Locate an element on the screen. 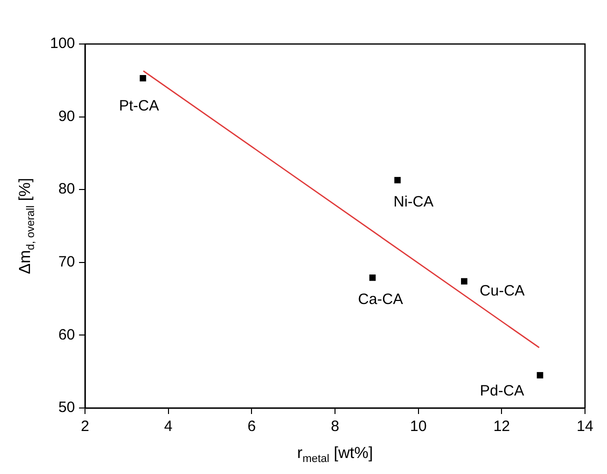 The height and width of the screenshot is (474, 607). x-tick-label: 6 is located at coordinates (252, 427).